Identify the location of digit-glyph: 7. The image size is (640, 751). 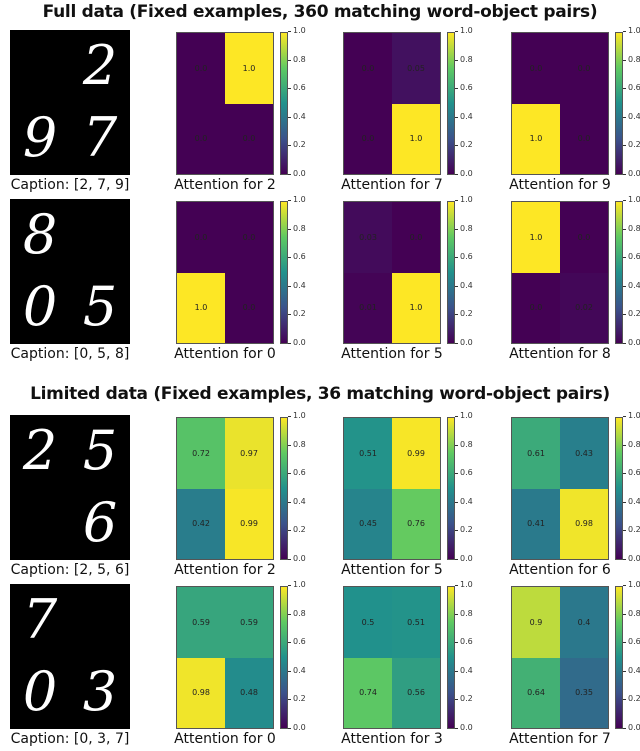
(100, 137).